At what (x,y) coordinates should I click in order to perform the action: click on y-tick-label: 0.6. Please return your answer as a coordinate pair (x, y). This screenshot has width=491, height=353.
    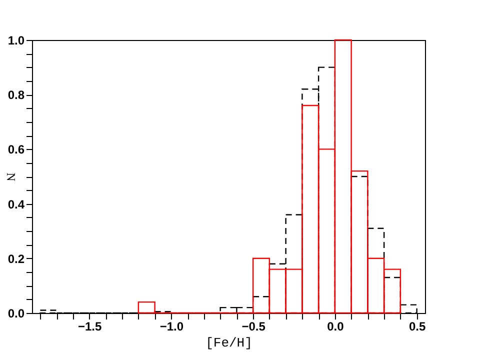
    Looking at the image, I should click on (16, 149).